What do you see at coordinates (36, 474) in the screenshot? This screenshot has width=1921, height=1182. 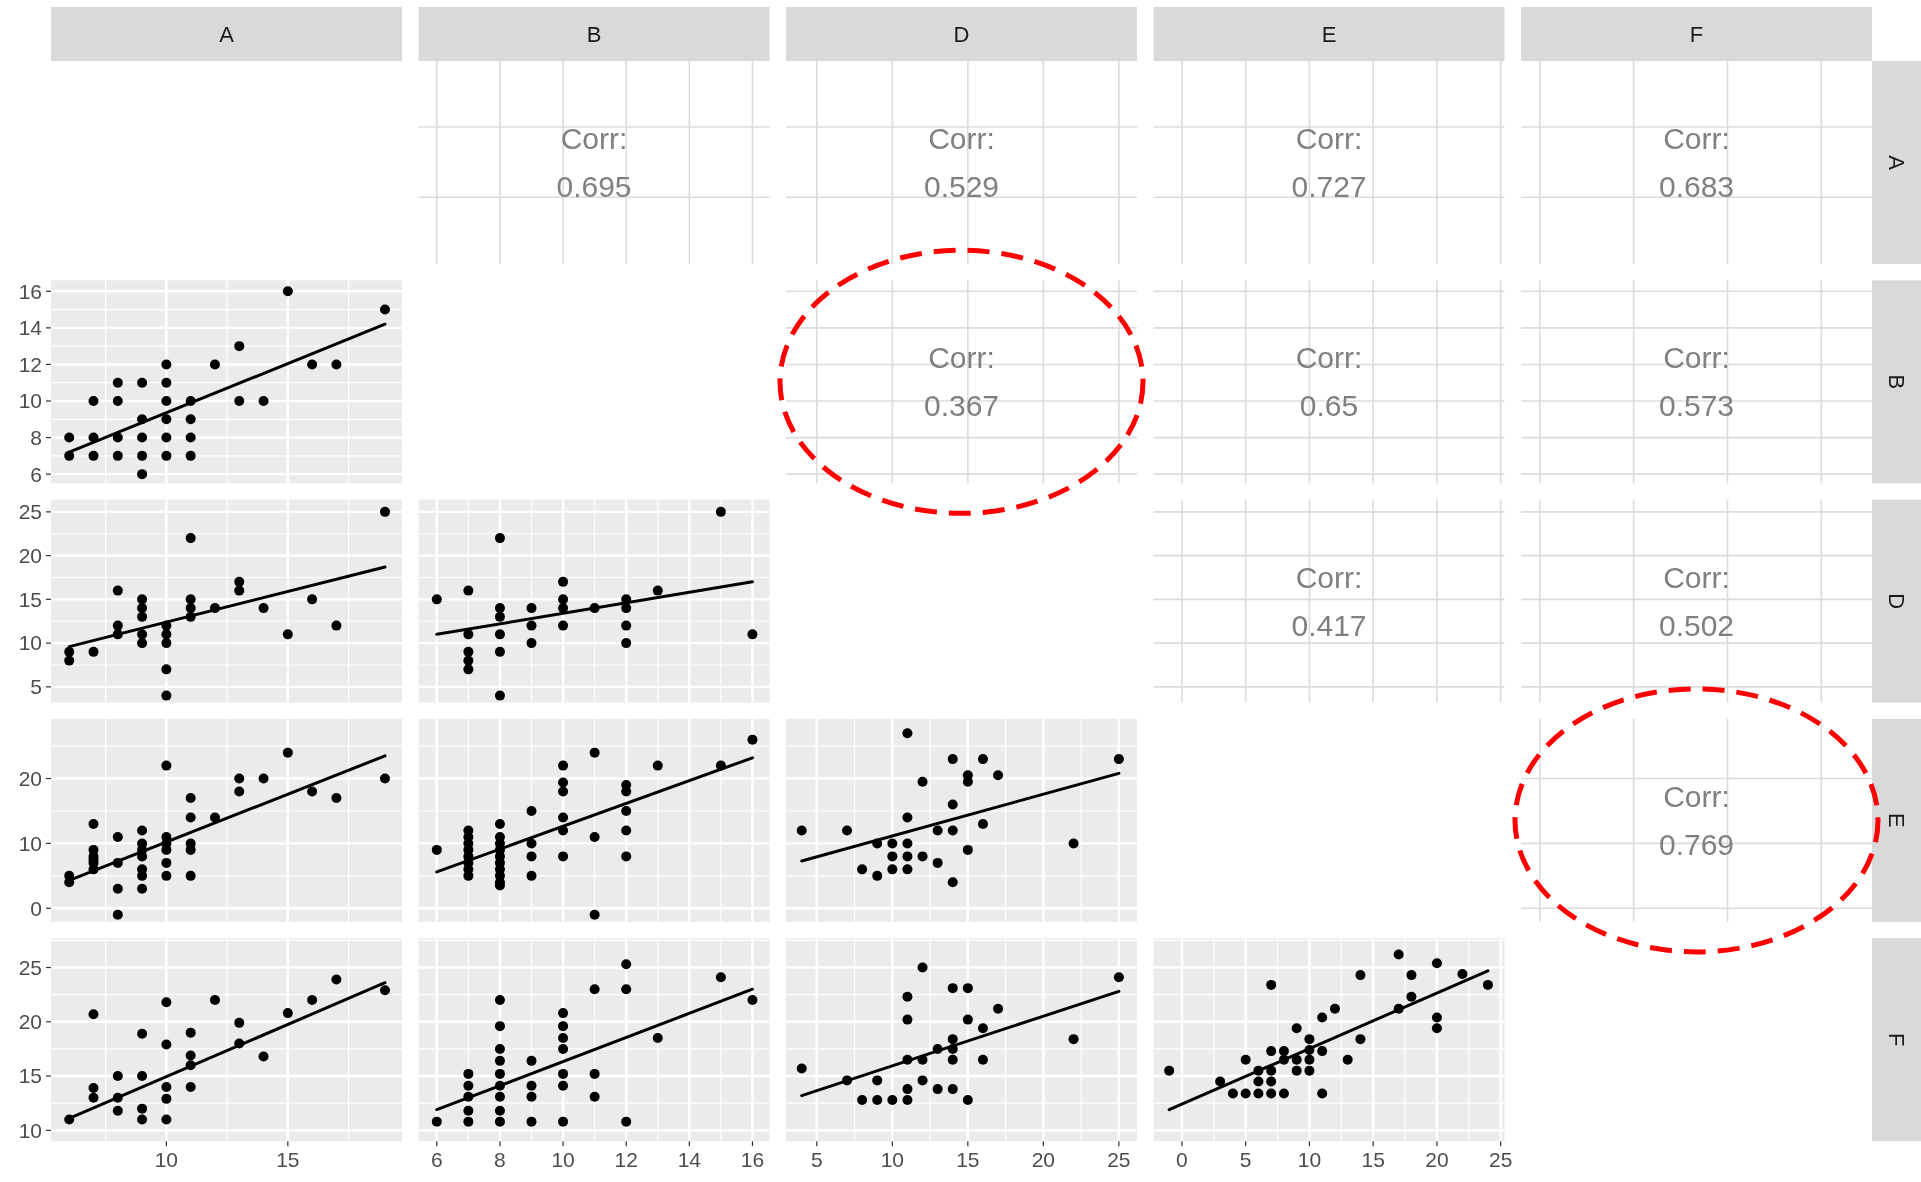 I see `y-tick-label: 6` at bounding box center [36, 474].